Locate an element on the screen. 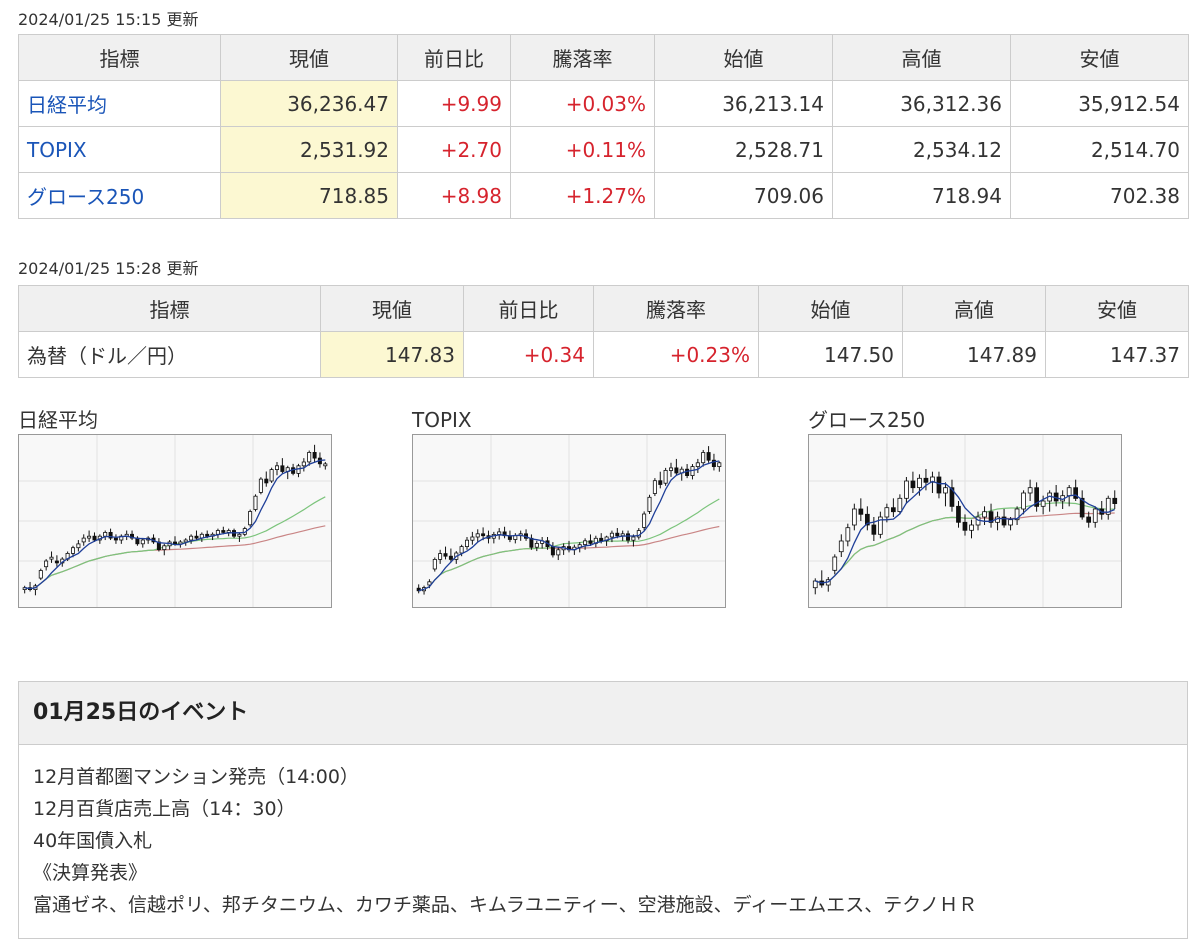 The image size is (1200, 945). events-title: 01月25日のイベント is located at coordinates (603, 713).